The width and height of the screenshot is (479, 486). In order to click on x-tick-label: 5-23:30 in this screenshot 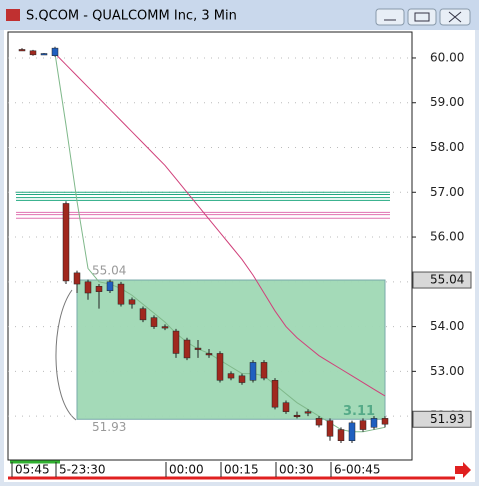, I will do `click(82, 470)`.